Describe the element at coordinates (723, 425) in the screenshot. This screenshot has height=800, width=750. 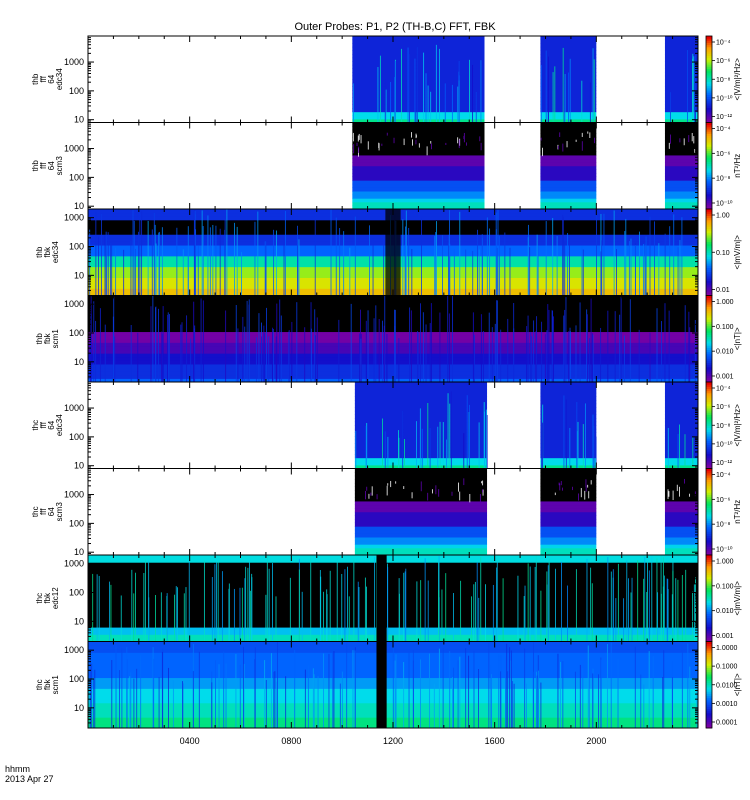
I see `colorbar: 10⁻⁴ 10⁻⁶ 10⁻⁸ 10⁻¹⁰ 10⁻¹² <|V/m|²/Hz>` at that location.